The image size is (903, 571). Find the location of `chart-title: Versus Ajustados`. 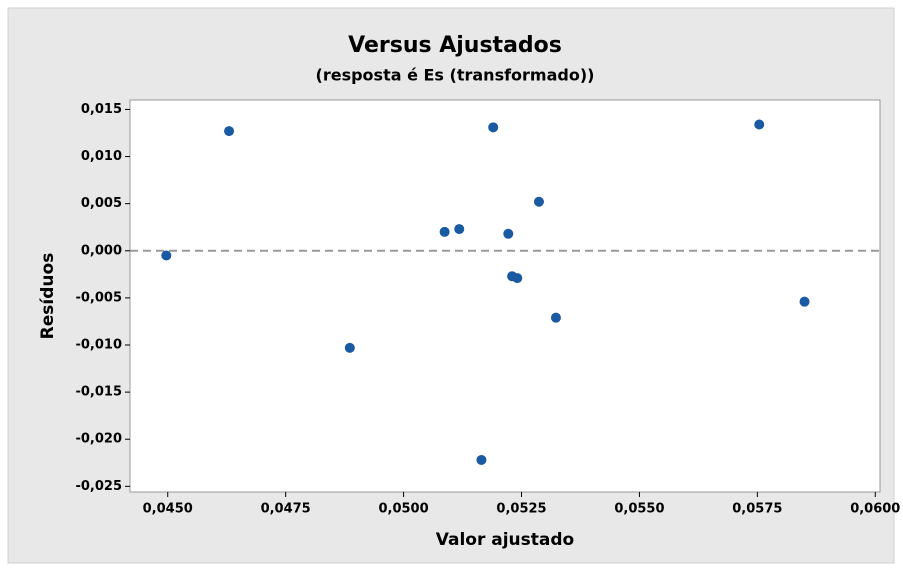

chart-title: Versus Ajustados is located at coordinates (455, 45).